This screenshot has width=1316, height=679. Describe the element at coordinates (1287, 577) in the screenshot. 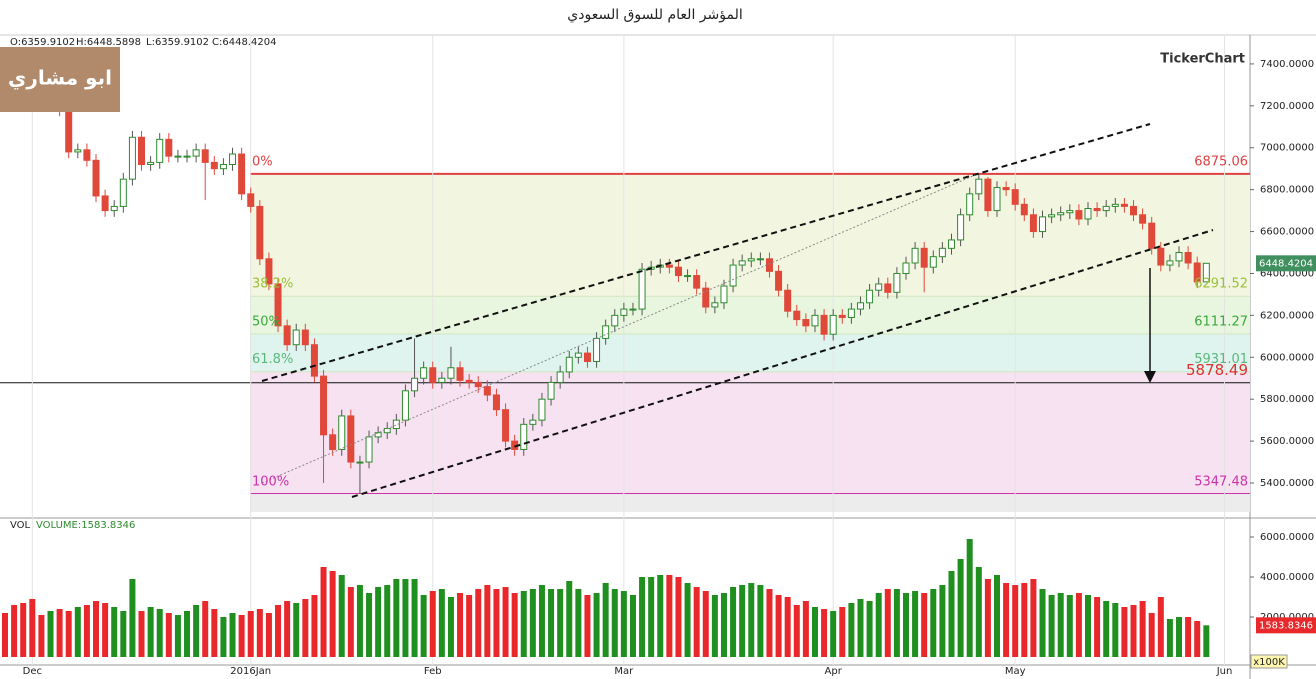

I see `volume-tick-label: 4000.0000` at that location.